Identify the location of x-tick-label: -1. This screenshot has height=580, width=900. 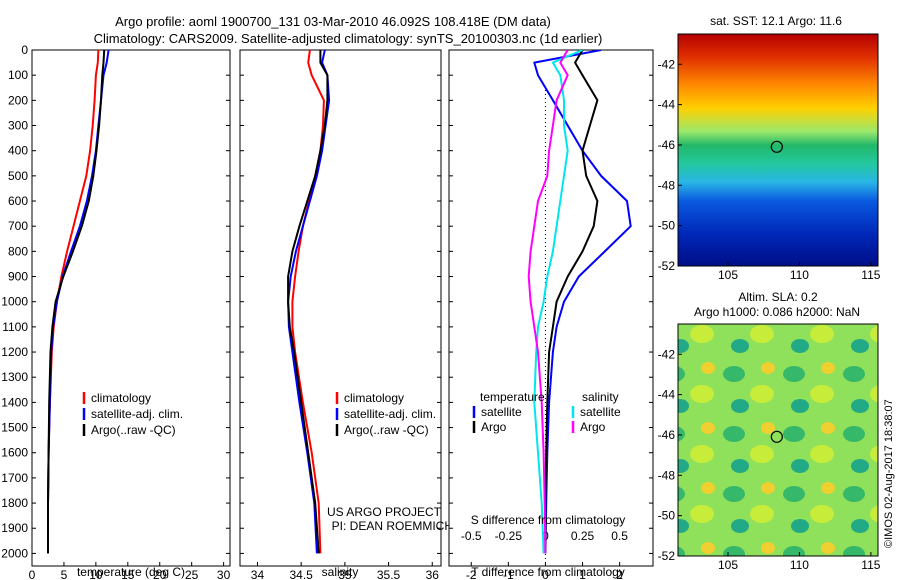
(508, 574).